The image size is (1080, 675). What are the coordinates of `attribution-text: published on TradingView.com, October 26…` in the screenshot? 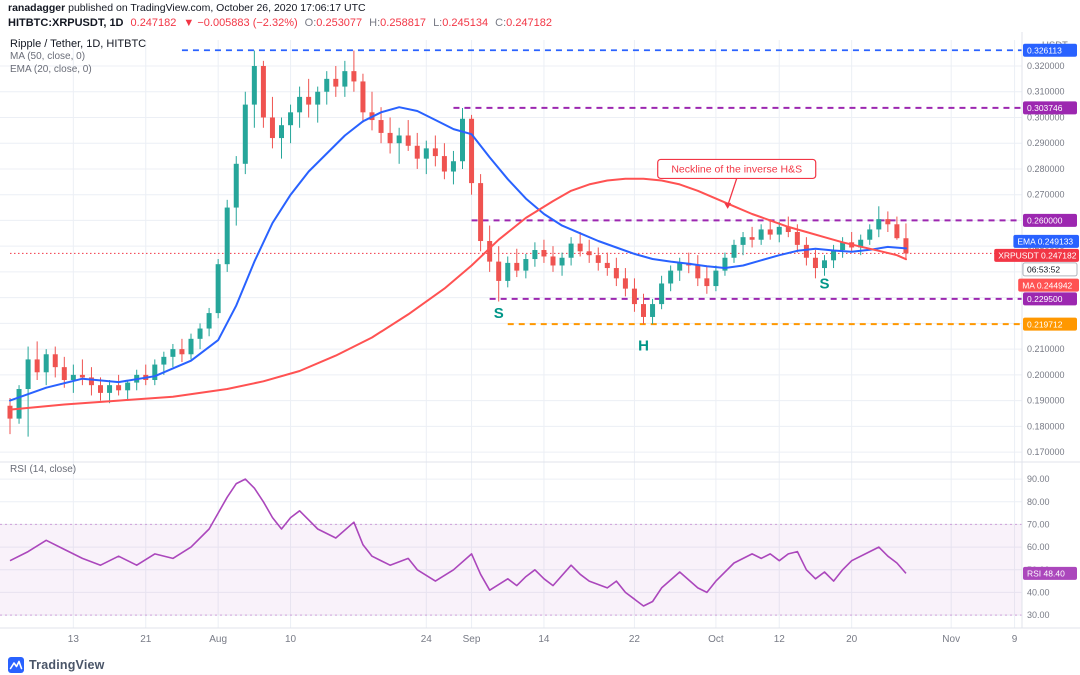 It's located at (215, 8).